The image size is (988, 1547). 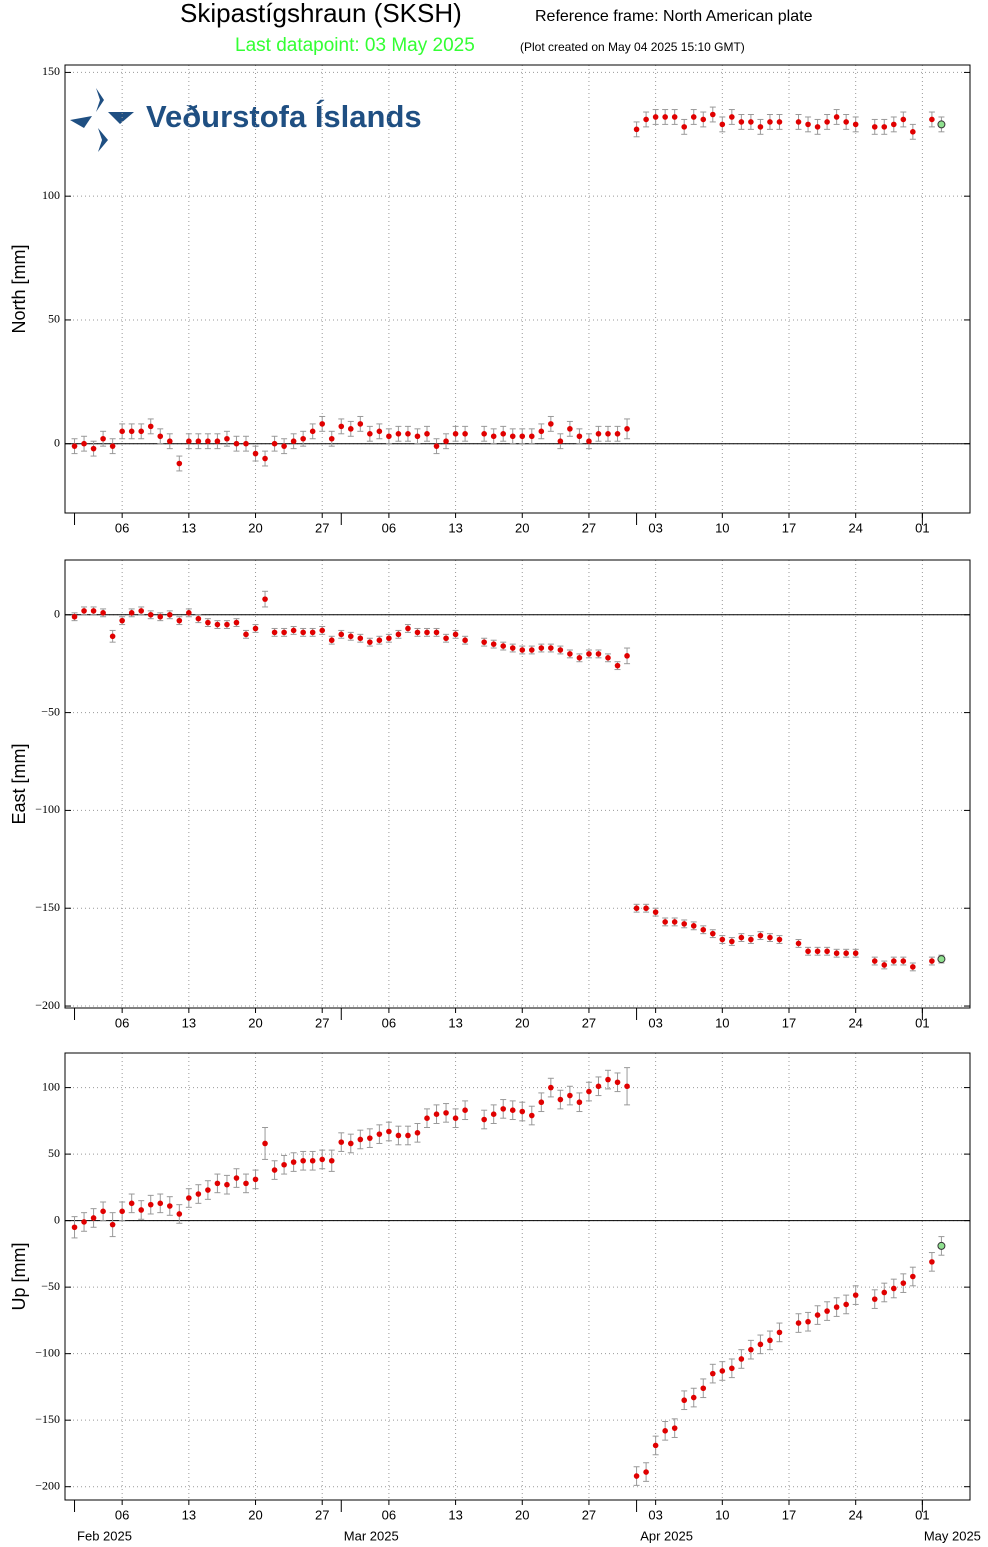 I want to click on logo-arrow, so click(x=81, y=122).